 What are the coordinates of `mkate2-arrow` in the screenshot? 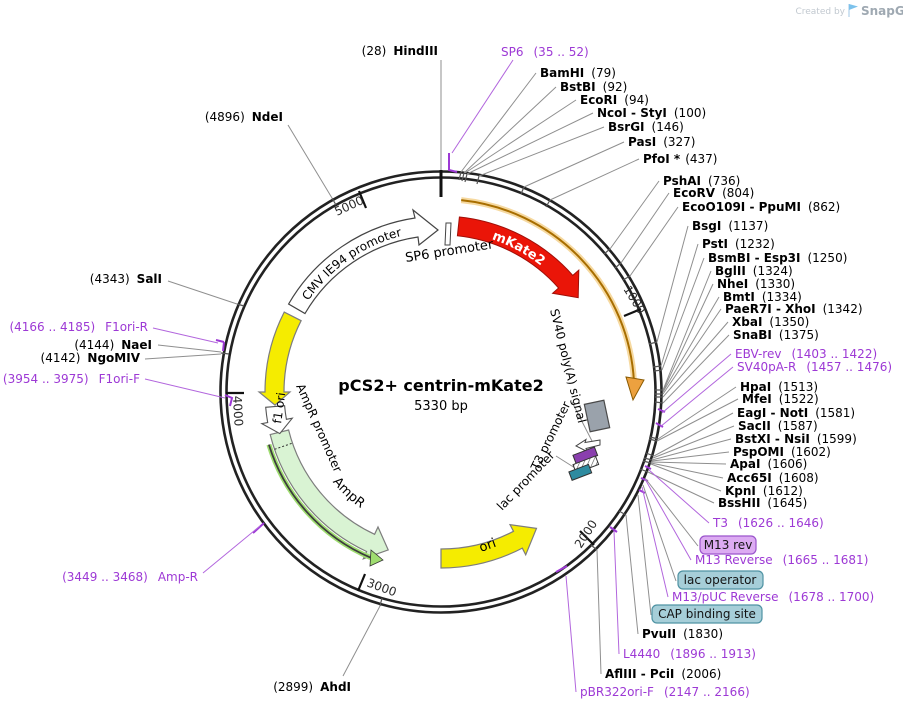 It's located at (518, 257).